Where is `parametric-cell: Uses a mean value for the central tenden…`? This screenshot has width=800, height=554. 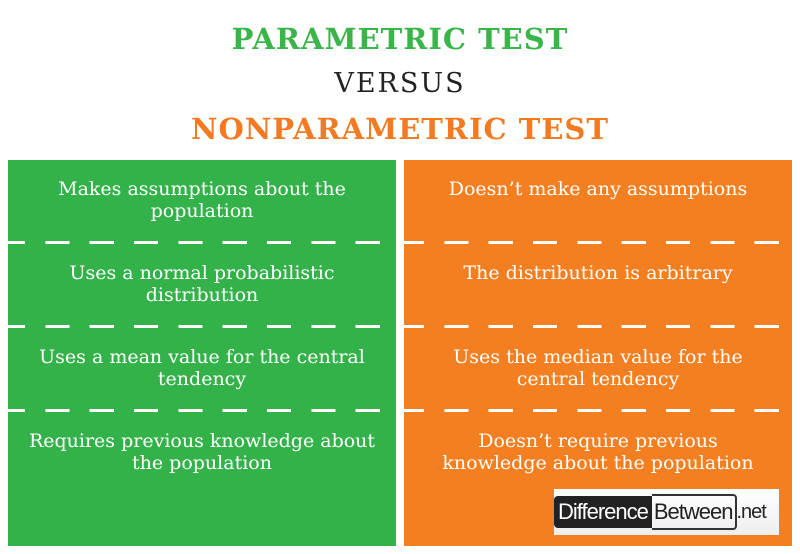 parametric-cell: Uses a mean value for the central tenden… is located at coordinates (202, 368).